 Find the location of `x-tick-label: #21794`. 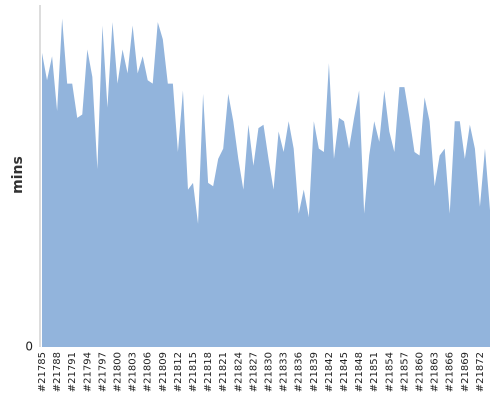

x-tick-label: #21794 is located at coordinates (87, 372).